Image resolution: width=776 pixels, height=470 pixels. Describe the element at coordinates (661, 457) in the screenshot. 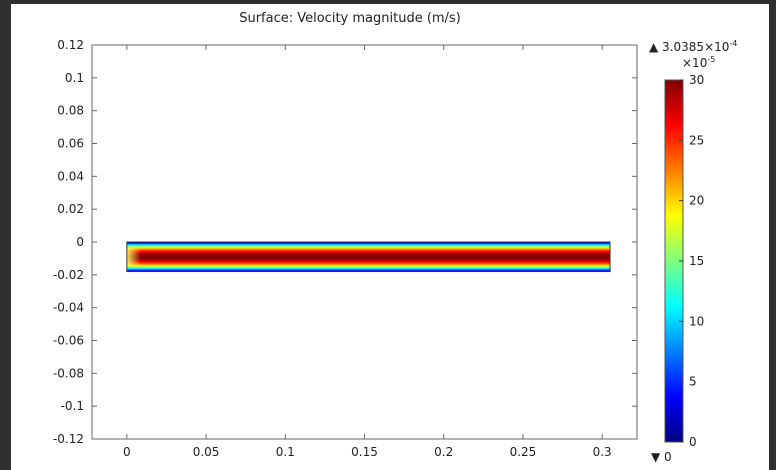

I see `colorbar-min-label: ▼ 0` at that location.